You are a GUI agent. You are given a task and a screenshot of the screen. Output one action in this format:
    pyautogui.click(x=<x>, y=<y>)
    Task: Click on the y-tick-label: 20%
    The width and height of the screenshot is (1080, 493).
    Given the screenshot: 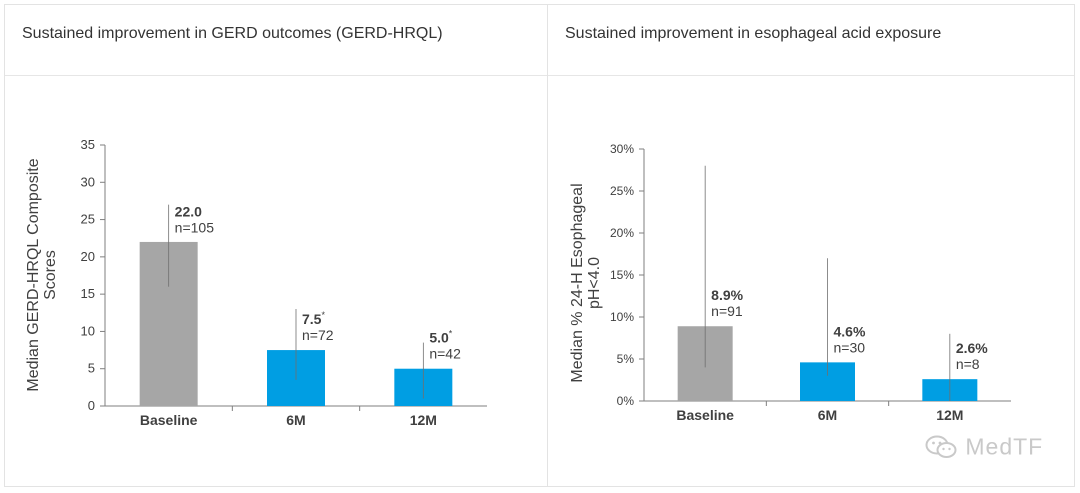 What is the action you would take?
    pyautogui.click(x=622, y=233)
    